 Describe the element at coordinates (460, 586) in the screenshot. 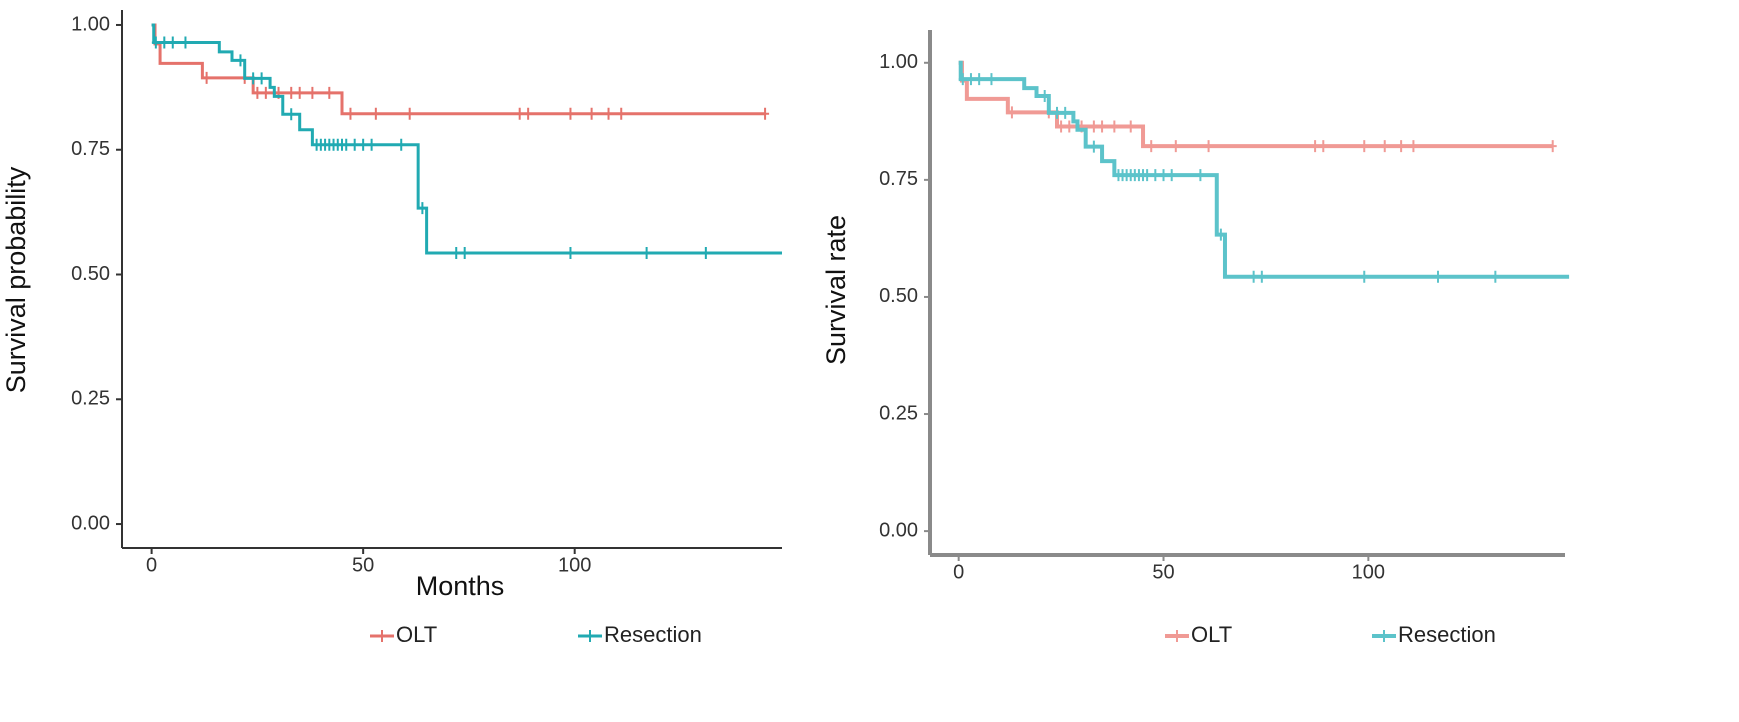

I see `x-axis-title: Months` at that location.